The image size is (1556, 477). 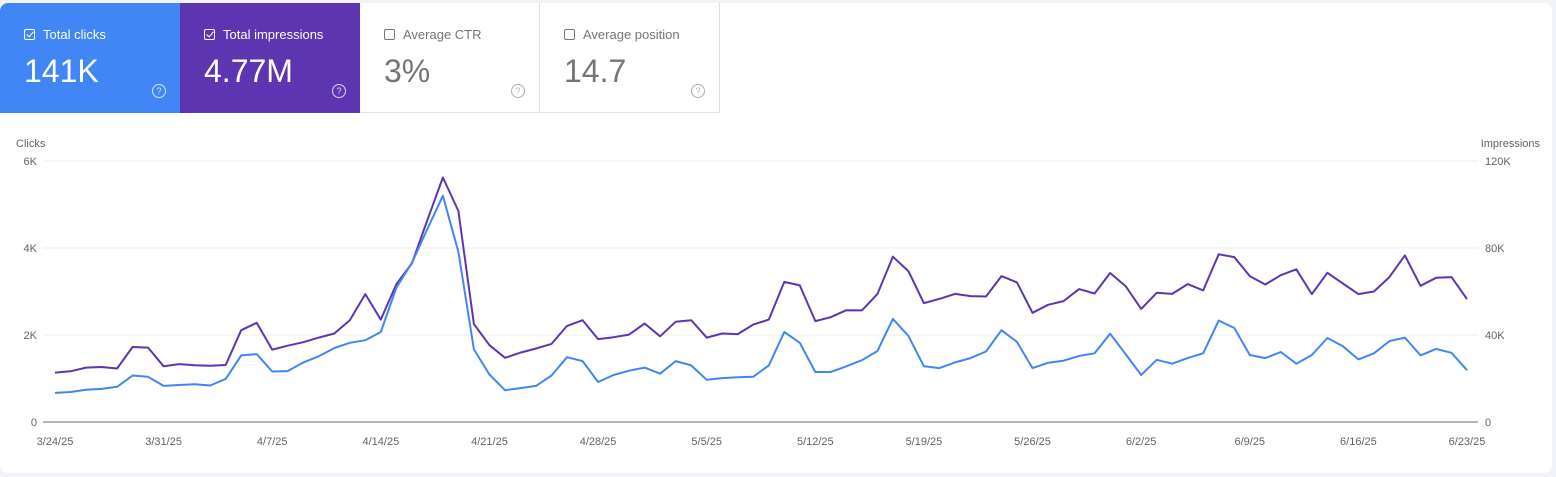 I want to click on left-tick-label: 2K, so click(x=31, y=336).